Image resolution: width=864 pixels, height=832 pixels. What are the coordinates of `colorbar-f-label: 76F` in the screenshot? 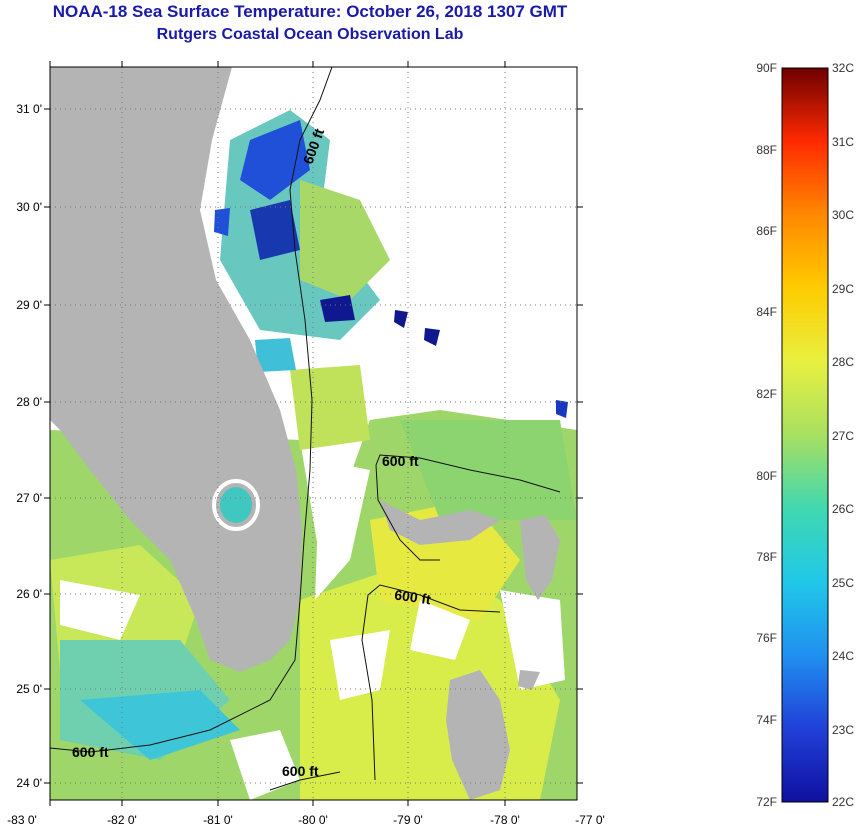 It's located at (766, 638).